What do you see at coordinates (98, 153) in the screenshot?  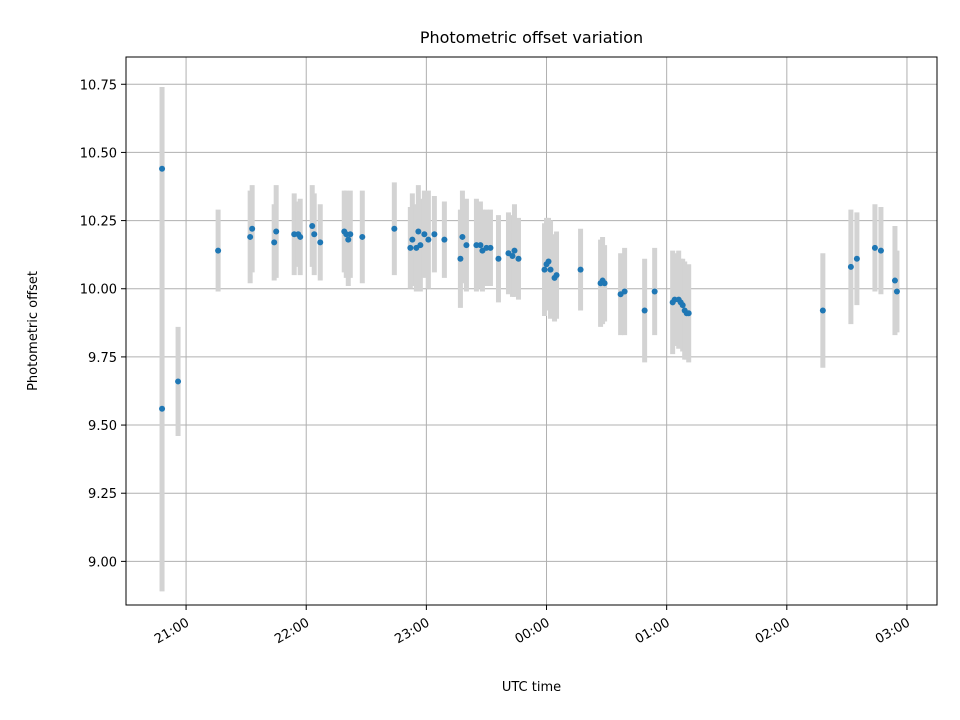 I see `y-tick-label: 10.50` at bounding box center [98, 153].